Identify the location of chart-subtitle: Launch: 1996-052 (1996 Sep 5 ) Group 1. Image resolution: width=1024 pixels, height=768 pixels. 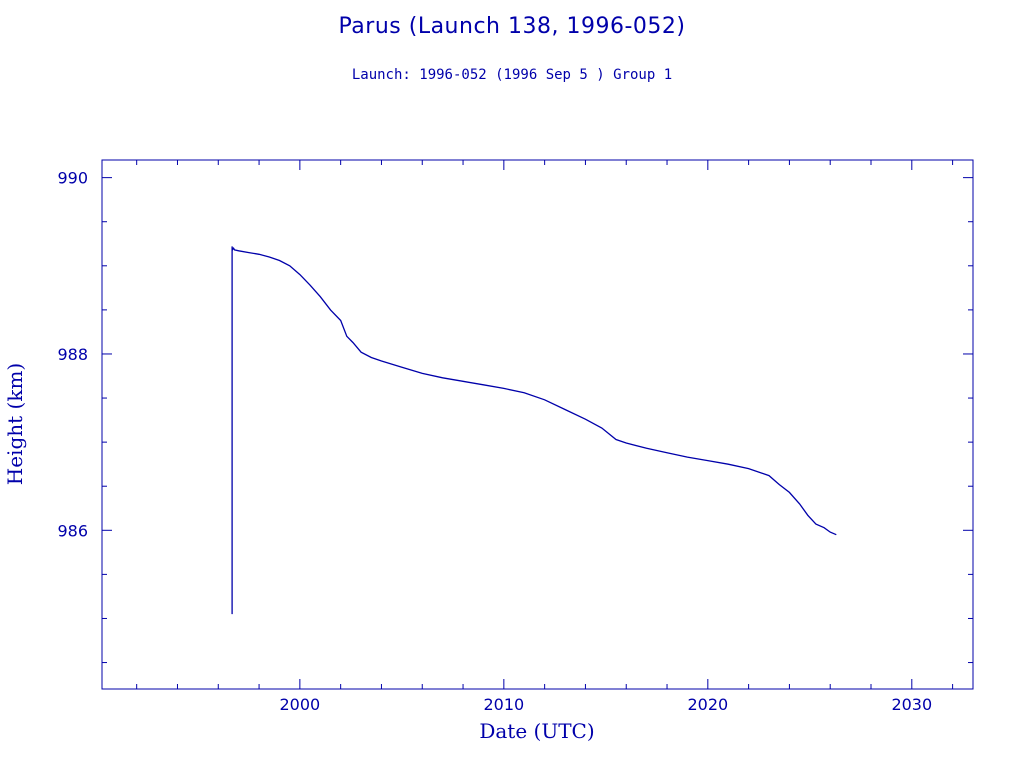
(512, 75).